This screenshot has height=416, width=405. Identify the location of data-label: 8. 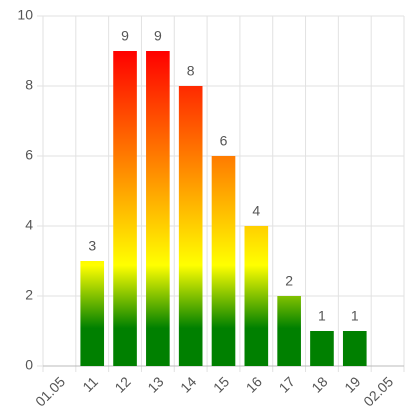
(191, 71).